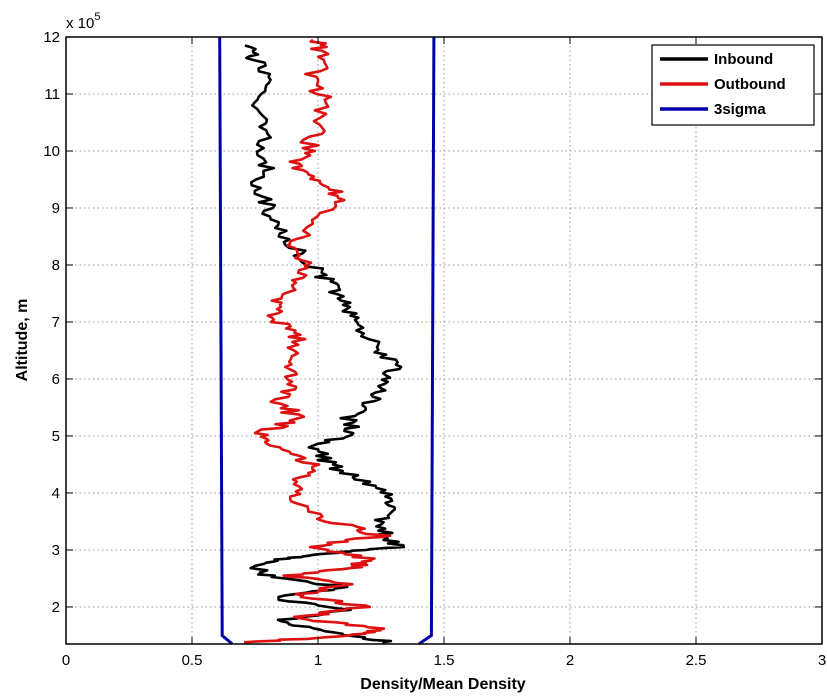  I want to click on x-tick-label: 1.5, so click(444, 660).